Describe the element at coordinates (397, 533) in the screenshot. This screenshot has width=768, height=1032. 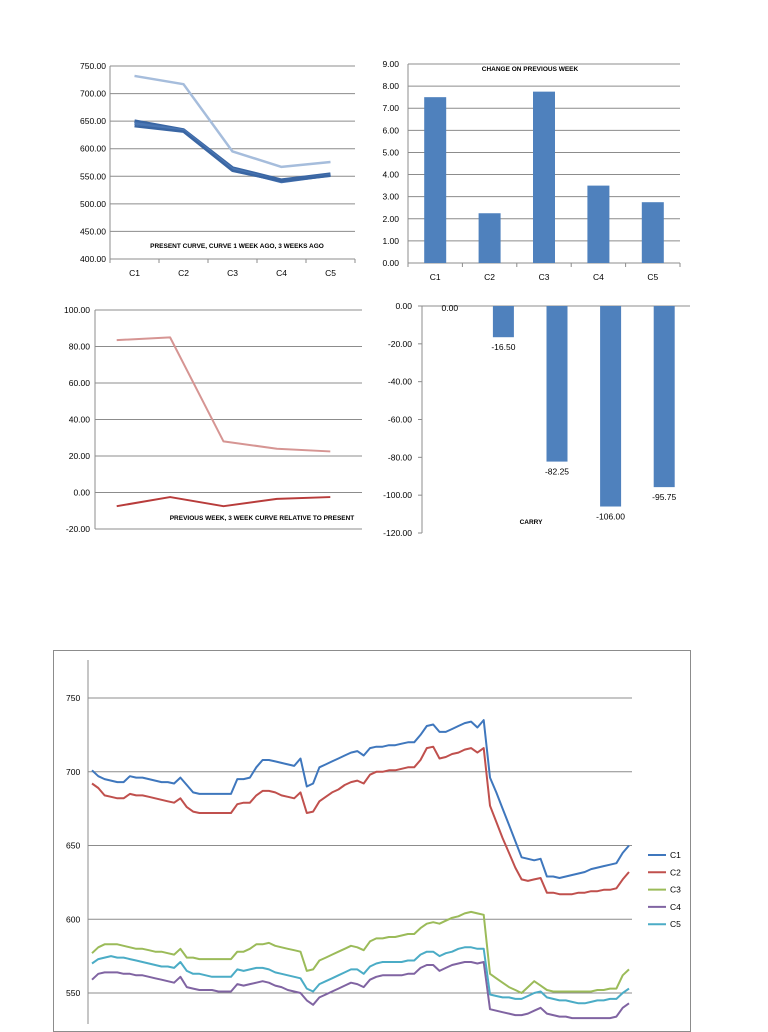
I see `y-tick-label: -120.00` at that location.